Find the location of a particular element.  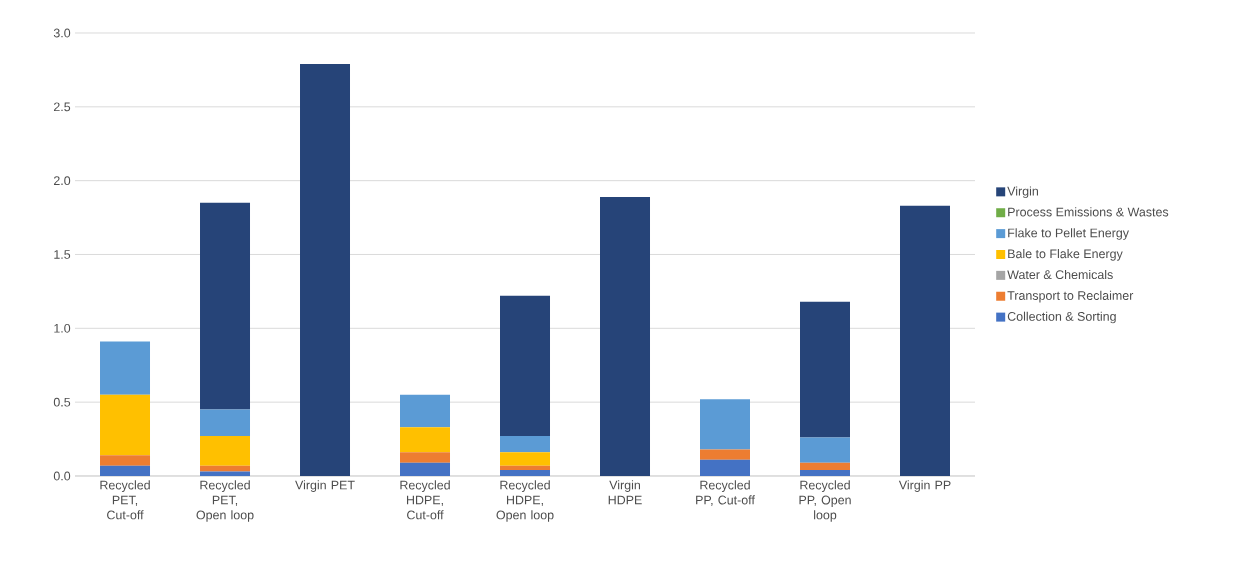

x-tick-label: Recycled PP, Cut-off is located at coordinates (725, 493).